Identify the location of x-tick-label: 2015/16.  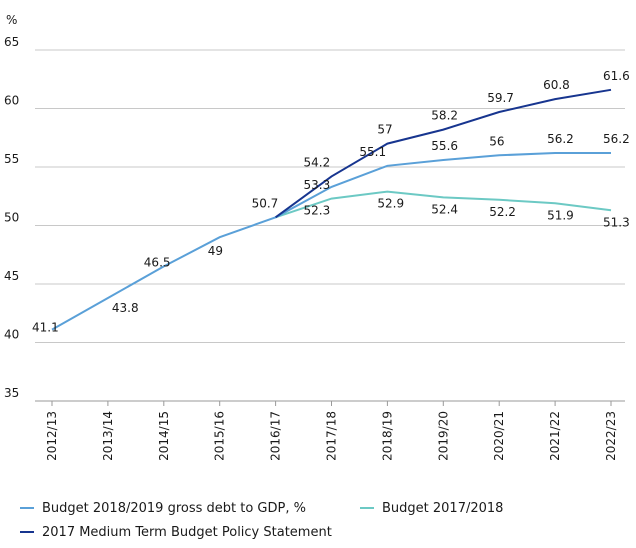
(220, 436).